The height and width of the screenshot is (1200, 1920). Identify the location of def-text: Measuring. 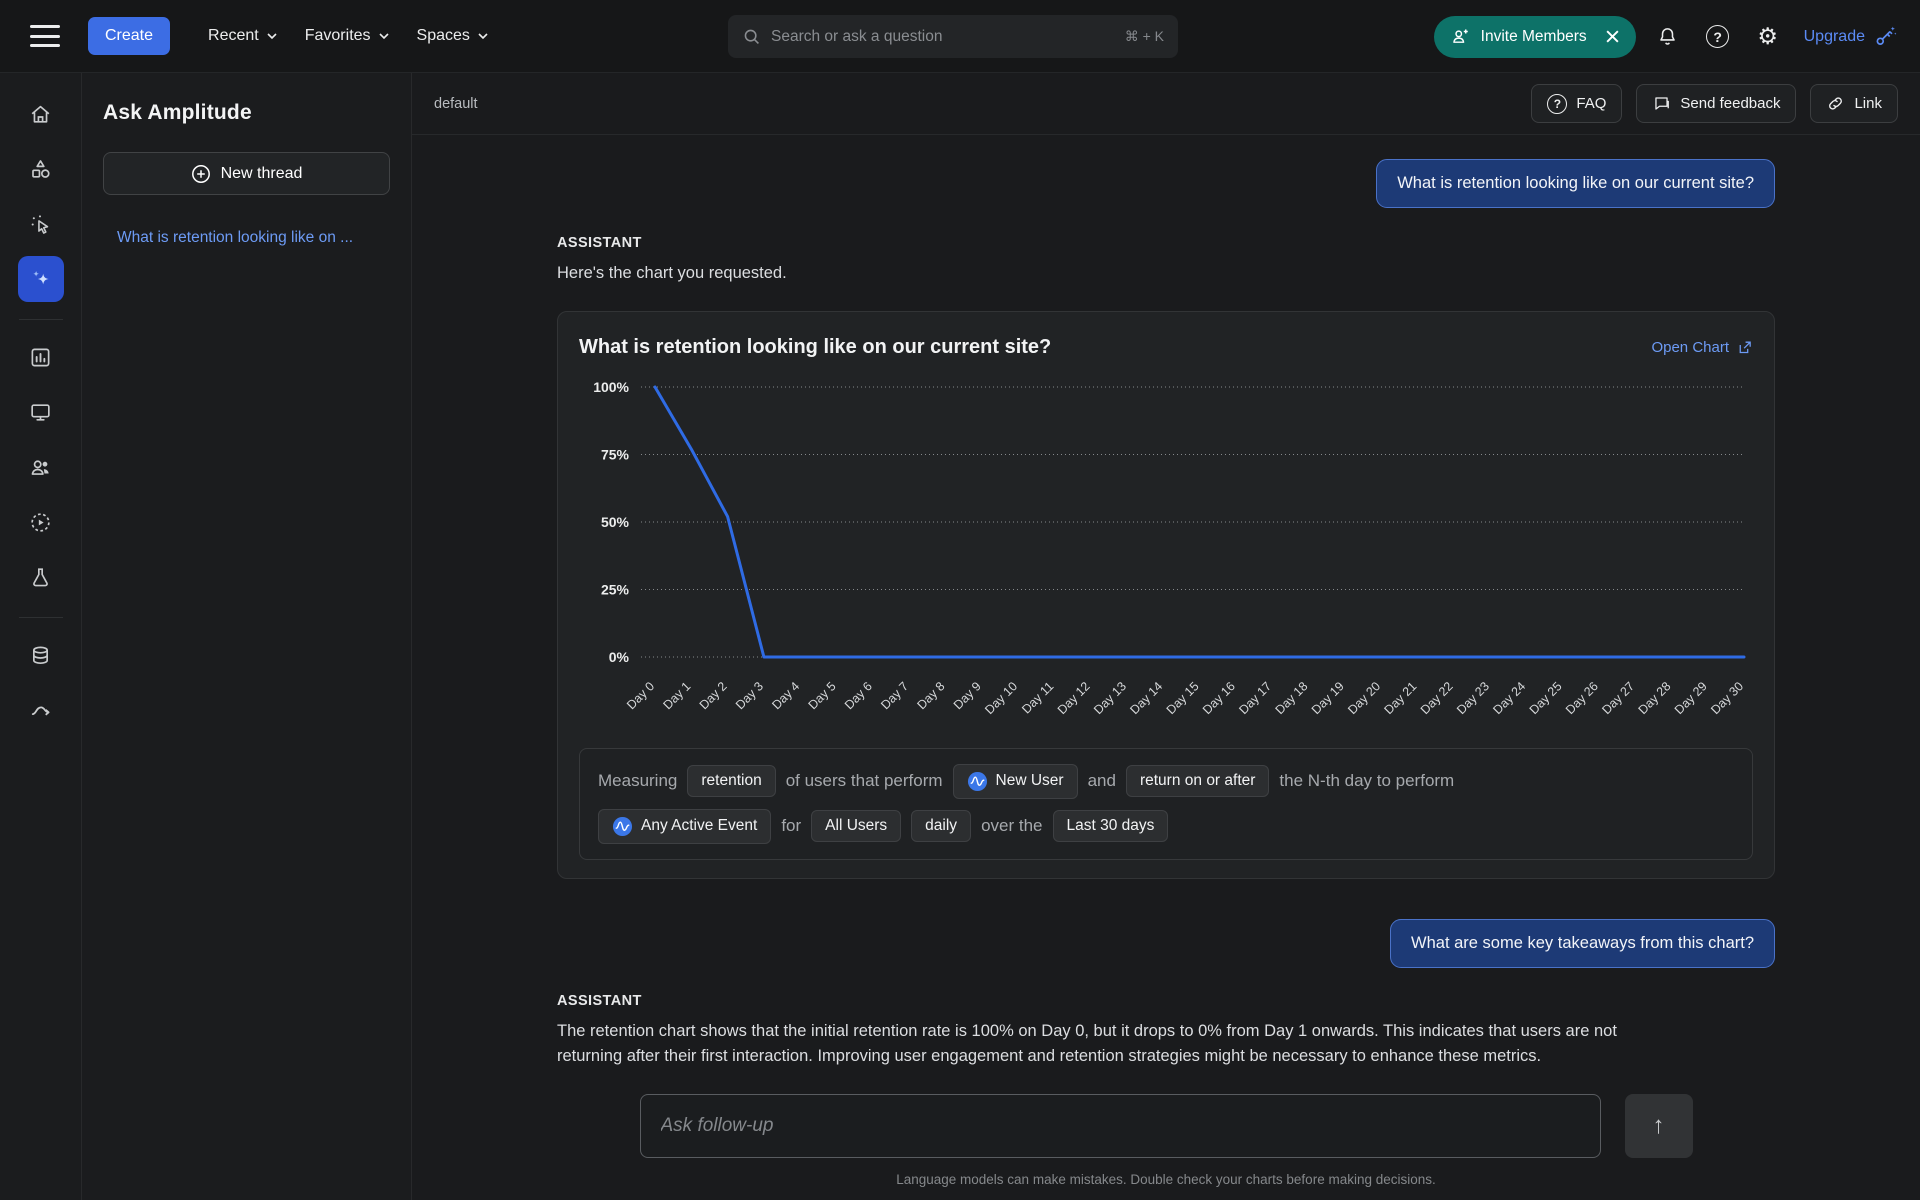
(638, 781).